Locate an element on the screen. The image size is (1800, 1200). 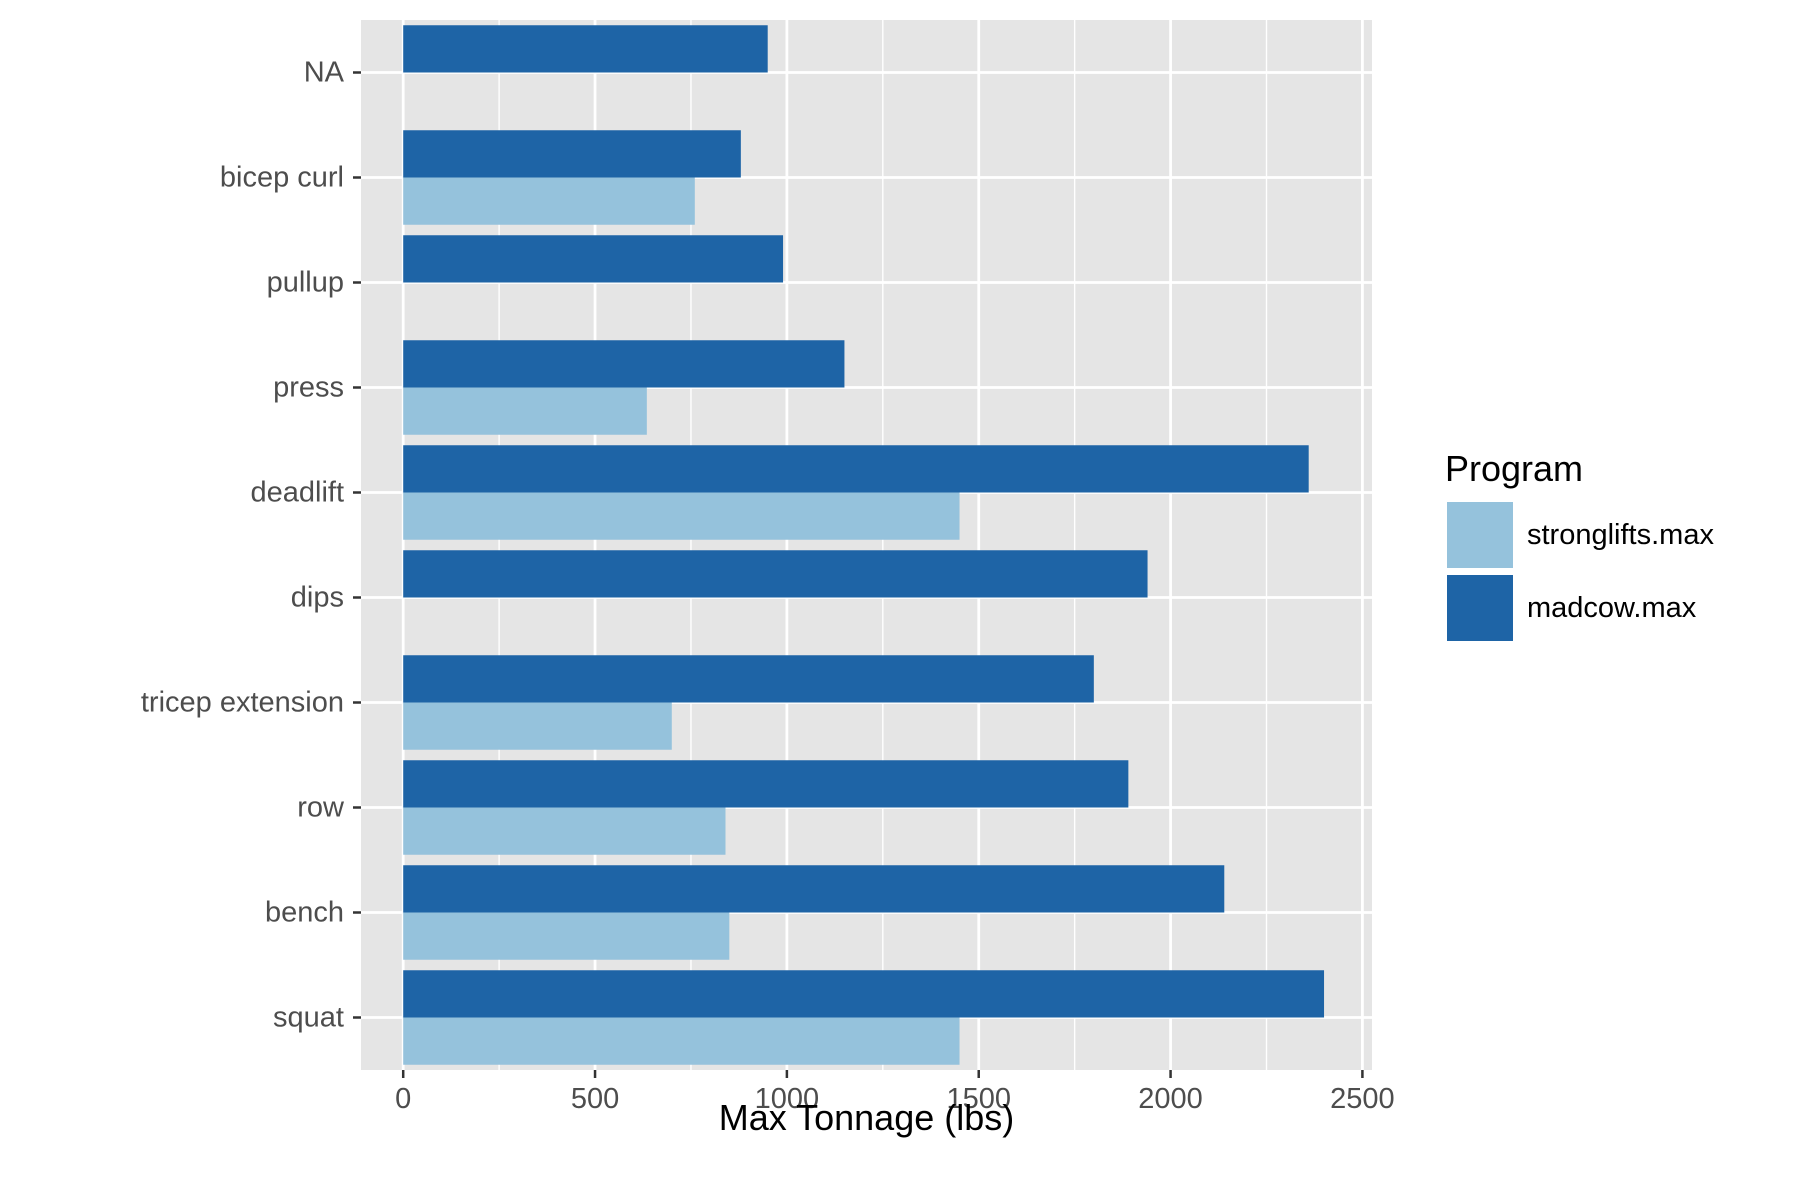
x-tick-label: 0 is located at coordinates (403, 1099).